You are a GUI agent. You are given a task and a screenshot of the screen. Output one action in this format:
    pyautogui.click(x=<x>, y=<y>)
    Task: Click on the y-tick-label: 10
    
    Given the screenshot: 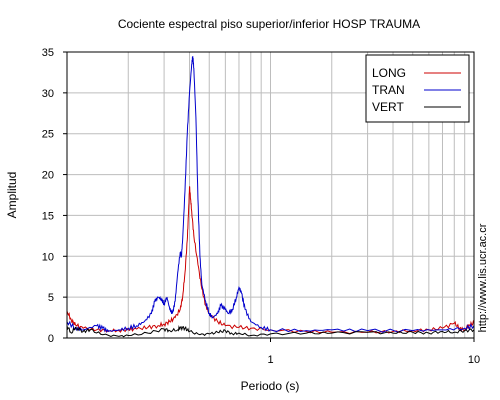 What is the action you would take?
    pyautogui.click(x=48, y=257)
    